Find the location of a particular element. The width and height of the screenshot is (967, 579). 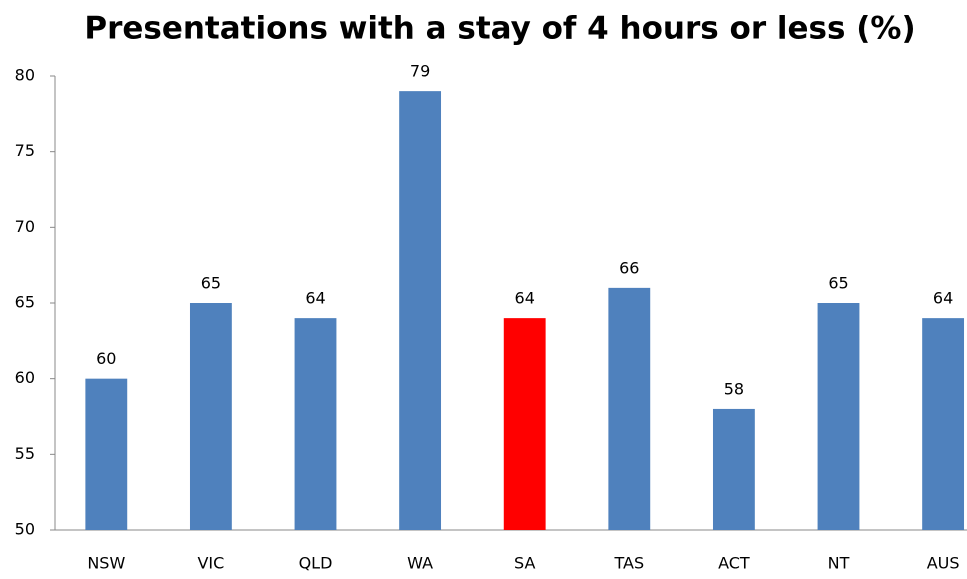

x-tick-label: NT is located at coordinates (839, 563).